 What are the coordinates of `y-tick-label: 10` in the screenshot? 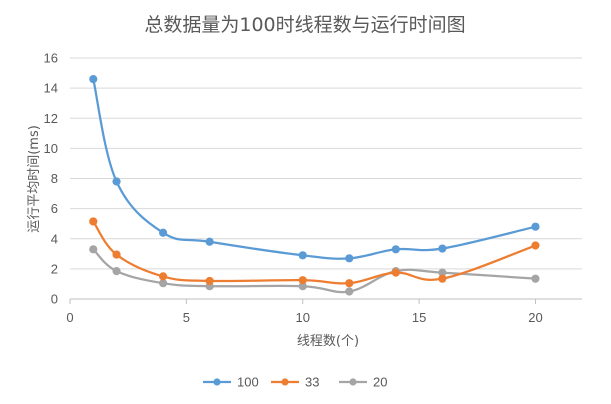 It's located at (51, 148).